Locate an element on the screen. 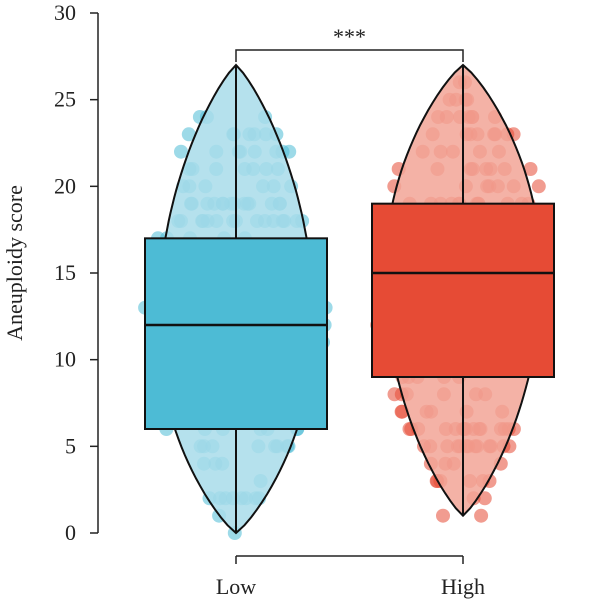 This screenshot has width=600, height=606. annotation-layer: *** is located at coordinates (349, 43).